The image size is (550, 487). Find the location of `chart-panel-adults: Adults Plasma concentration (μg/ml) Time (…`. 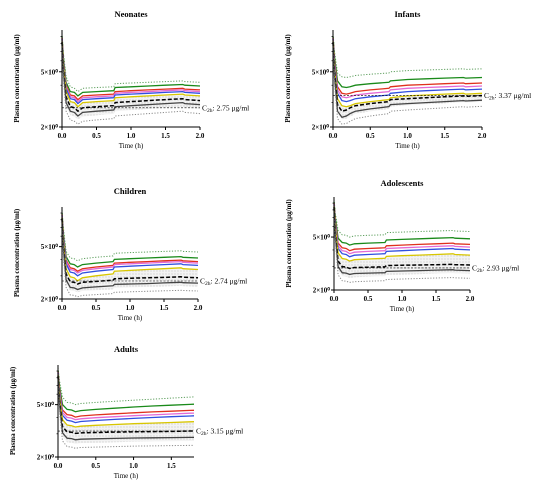

chart-panel-adults: Adults Plasma concentration (μg/ml) Time (… is located at coordinates (126, 412).